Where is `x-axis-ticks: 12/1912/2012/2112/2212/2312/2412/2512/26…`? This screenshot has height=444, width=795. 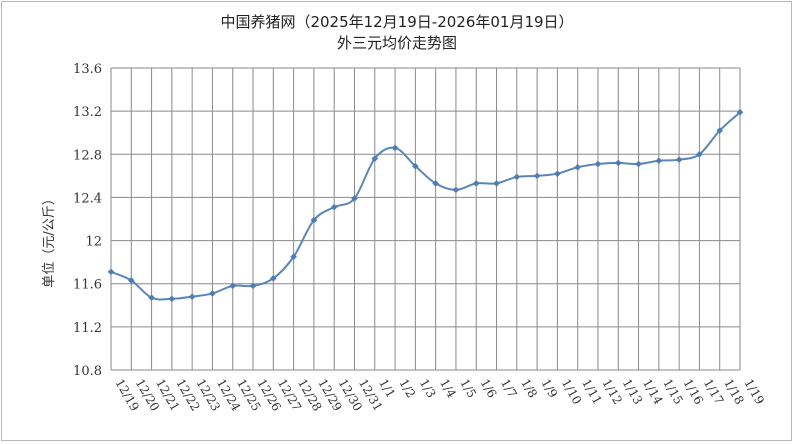 x-axis-ticks: 12/1912/2012/2112/2212/2312/2412/2512/26… is located at coordinates (439, 395).